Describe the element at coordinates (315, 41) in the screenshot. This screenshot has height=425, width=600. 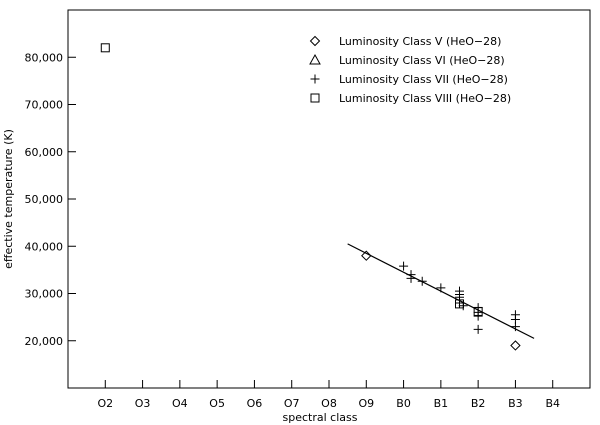
I see `legend-marker-diamond` at that location.